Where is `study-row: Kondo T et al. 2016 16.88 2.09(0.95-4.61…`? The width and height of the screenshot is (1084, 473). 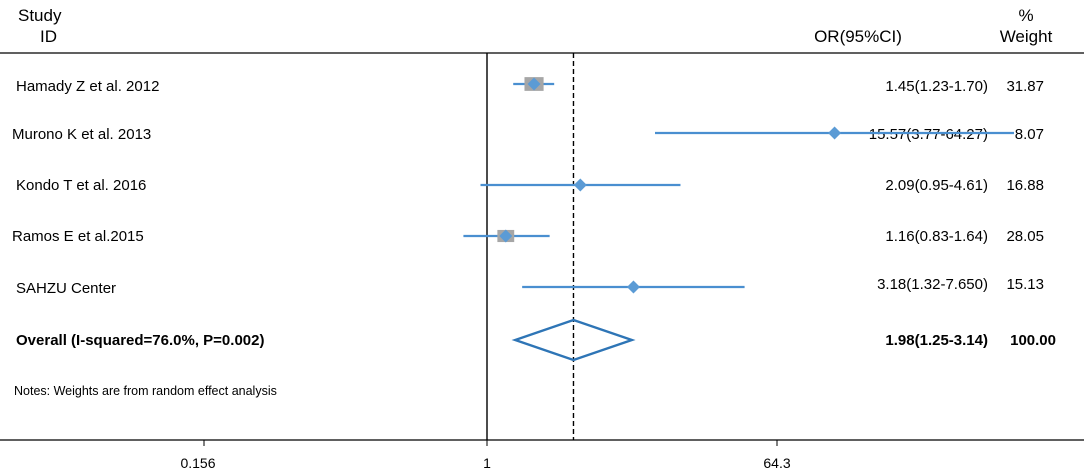
study-row: Kondo T et al. 2016 16.88 2.09(0.95-4.61… is located at coordinates (530, 185).